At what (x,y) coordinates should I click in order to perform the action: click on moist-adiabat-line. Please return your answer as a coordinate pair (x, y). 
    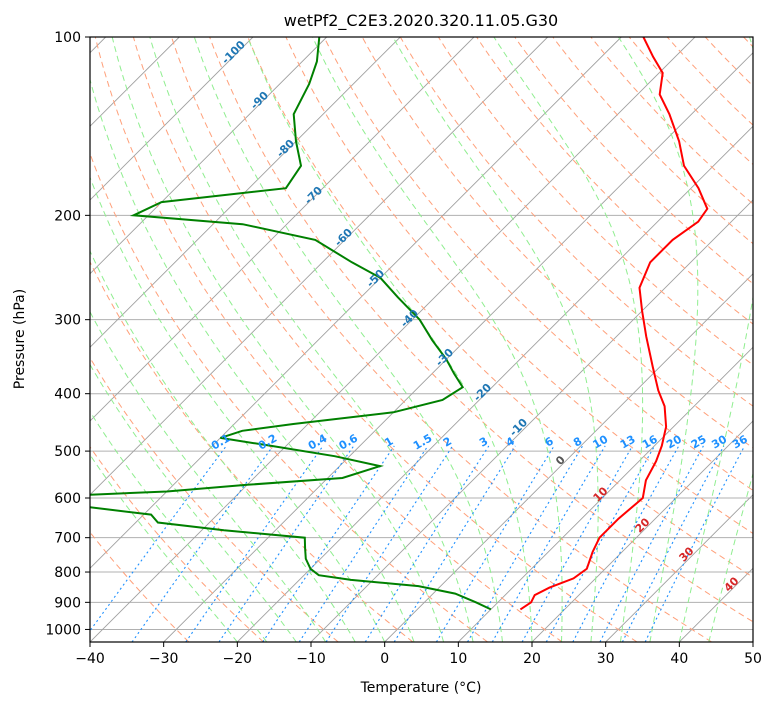
    Looking at the image, I should click on (742, 339).